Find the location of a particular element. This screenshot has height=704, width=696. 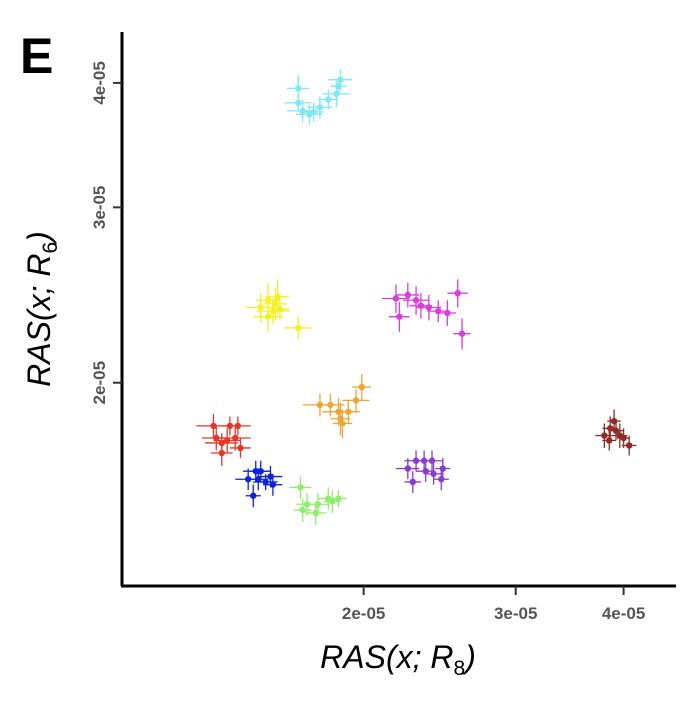

y-tick-label: 3e-05 is located at coordinates (99, 207).